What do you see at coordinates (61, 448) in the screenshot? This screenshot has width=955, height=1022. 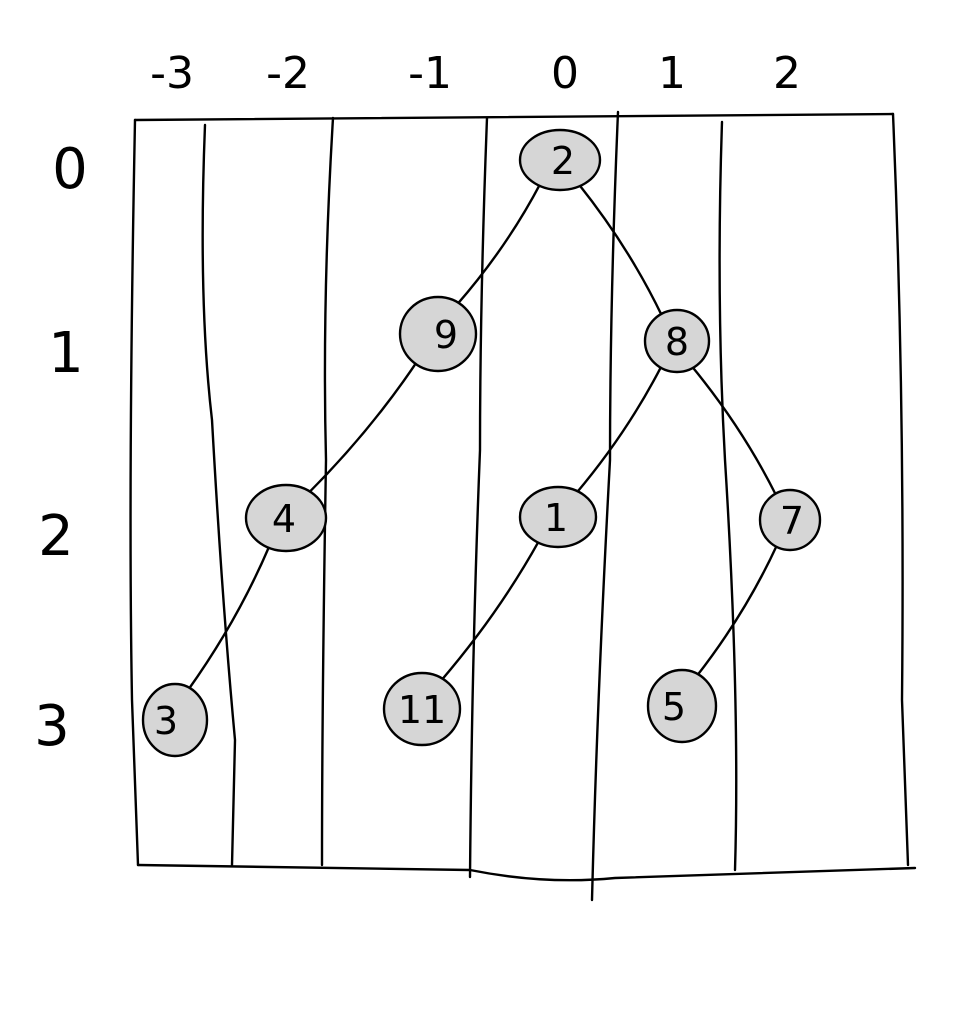 I see `row-labels: 0 1 2 3` at bounding box center [61, 448].